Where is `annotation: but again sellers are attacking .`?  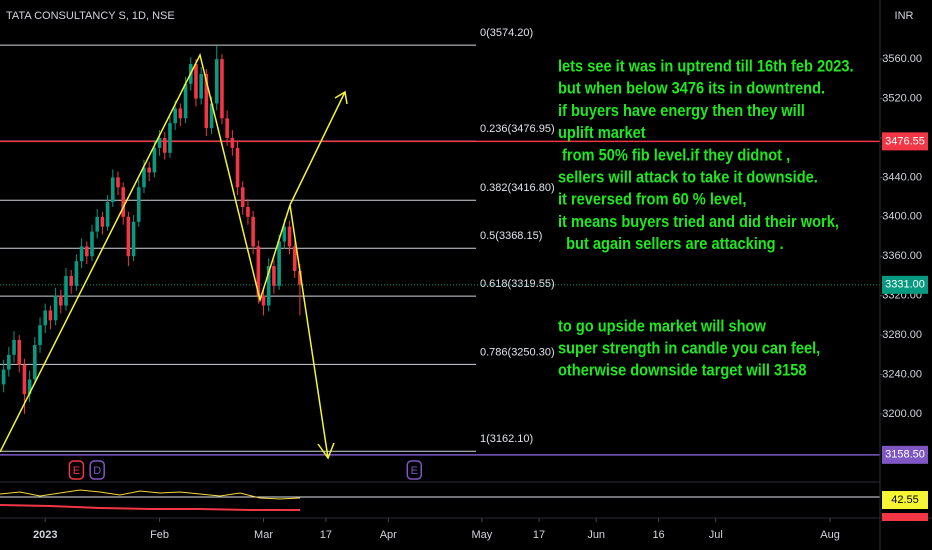
annotation: but again sellers are attacking . is located at coordinates (671, 244).